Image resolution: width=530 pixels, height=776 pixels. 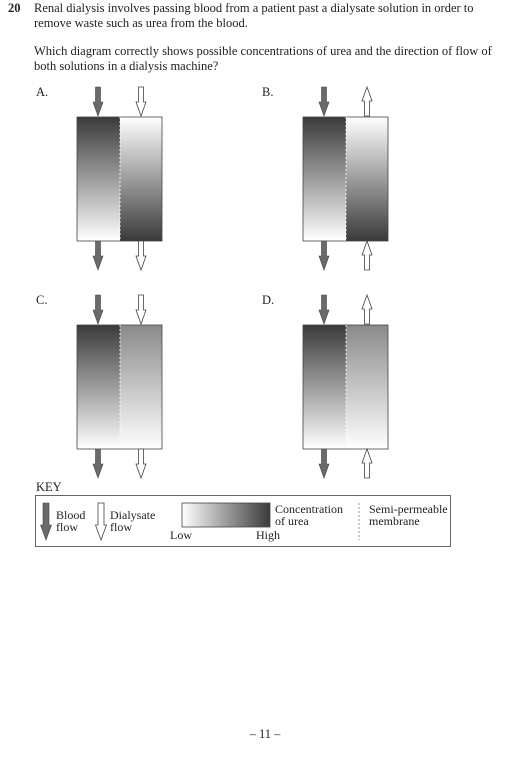 I want to click on key-title: KEY, so click(x=49, y=487).